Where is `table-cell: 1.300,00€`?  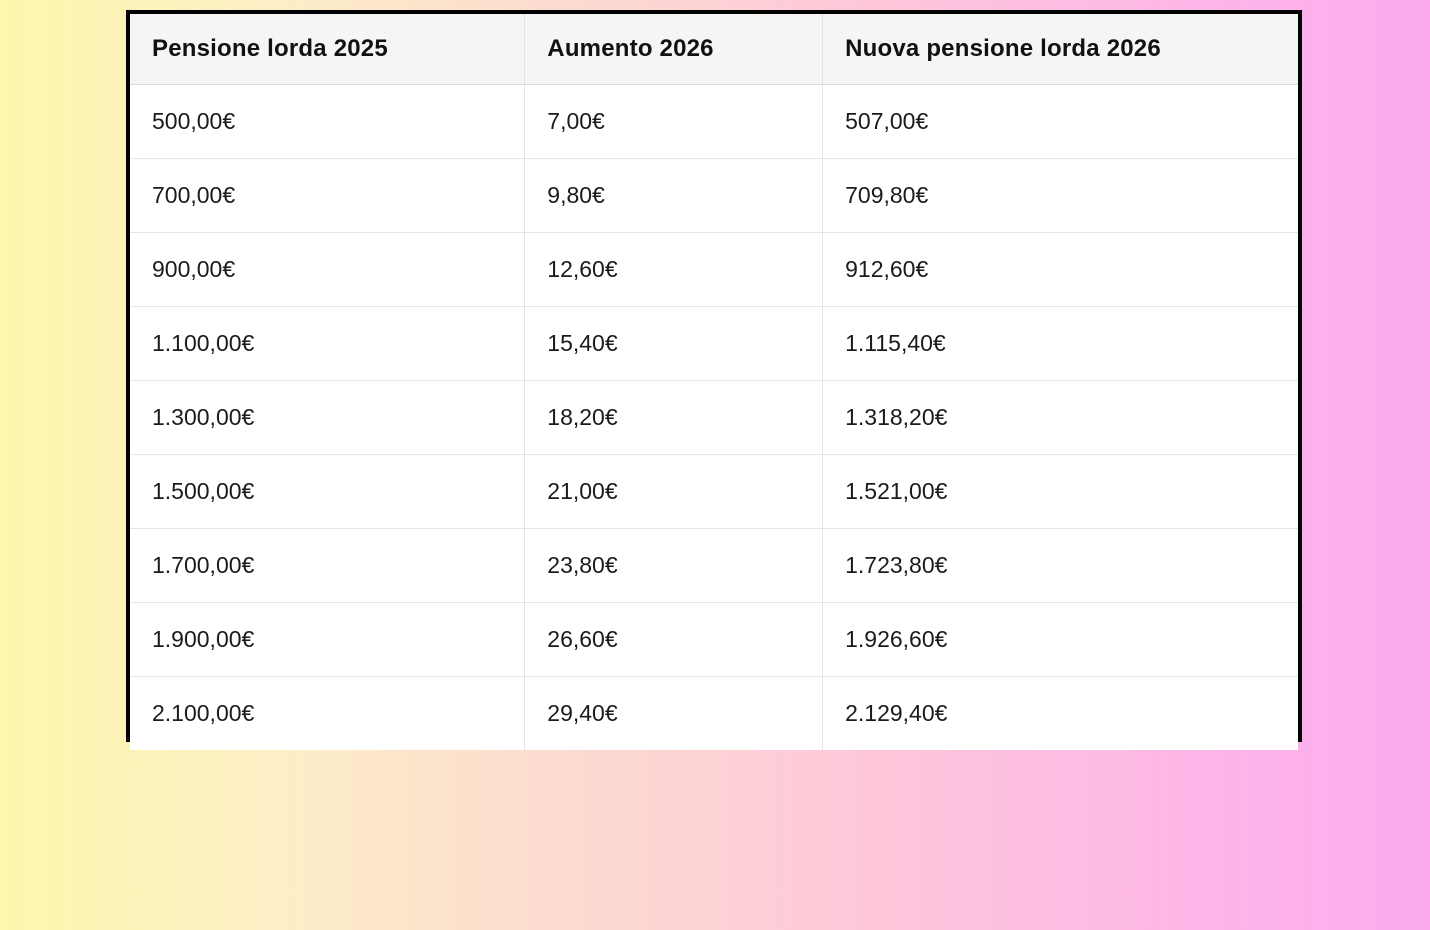 table-cell: 1.300,00€ is located at coordinates (328, 417).